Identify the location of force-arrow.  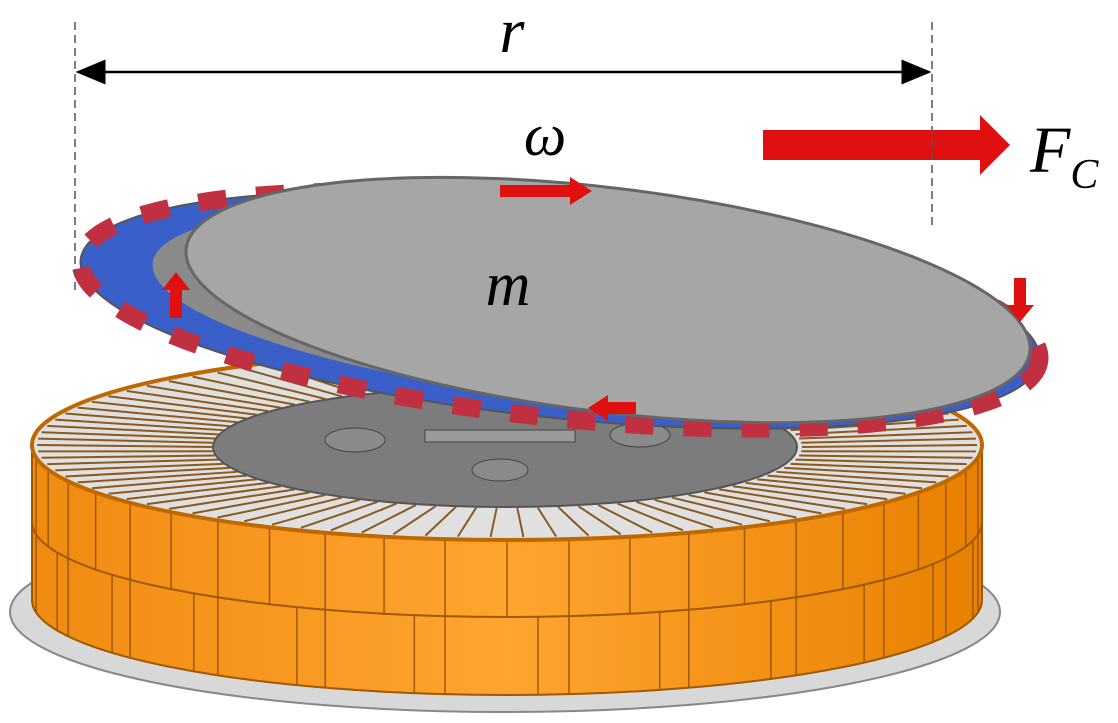
(886, 145).